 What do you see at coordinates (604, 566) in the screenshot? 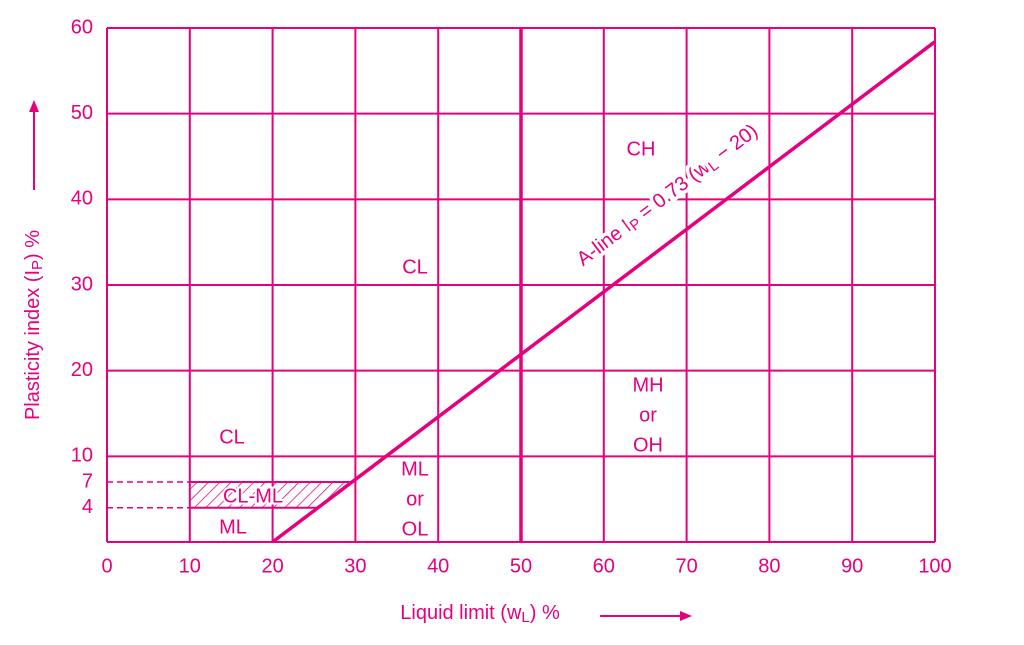
I see `x-tick-label: 60` at bounding box center [604, 566].